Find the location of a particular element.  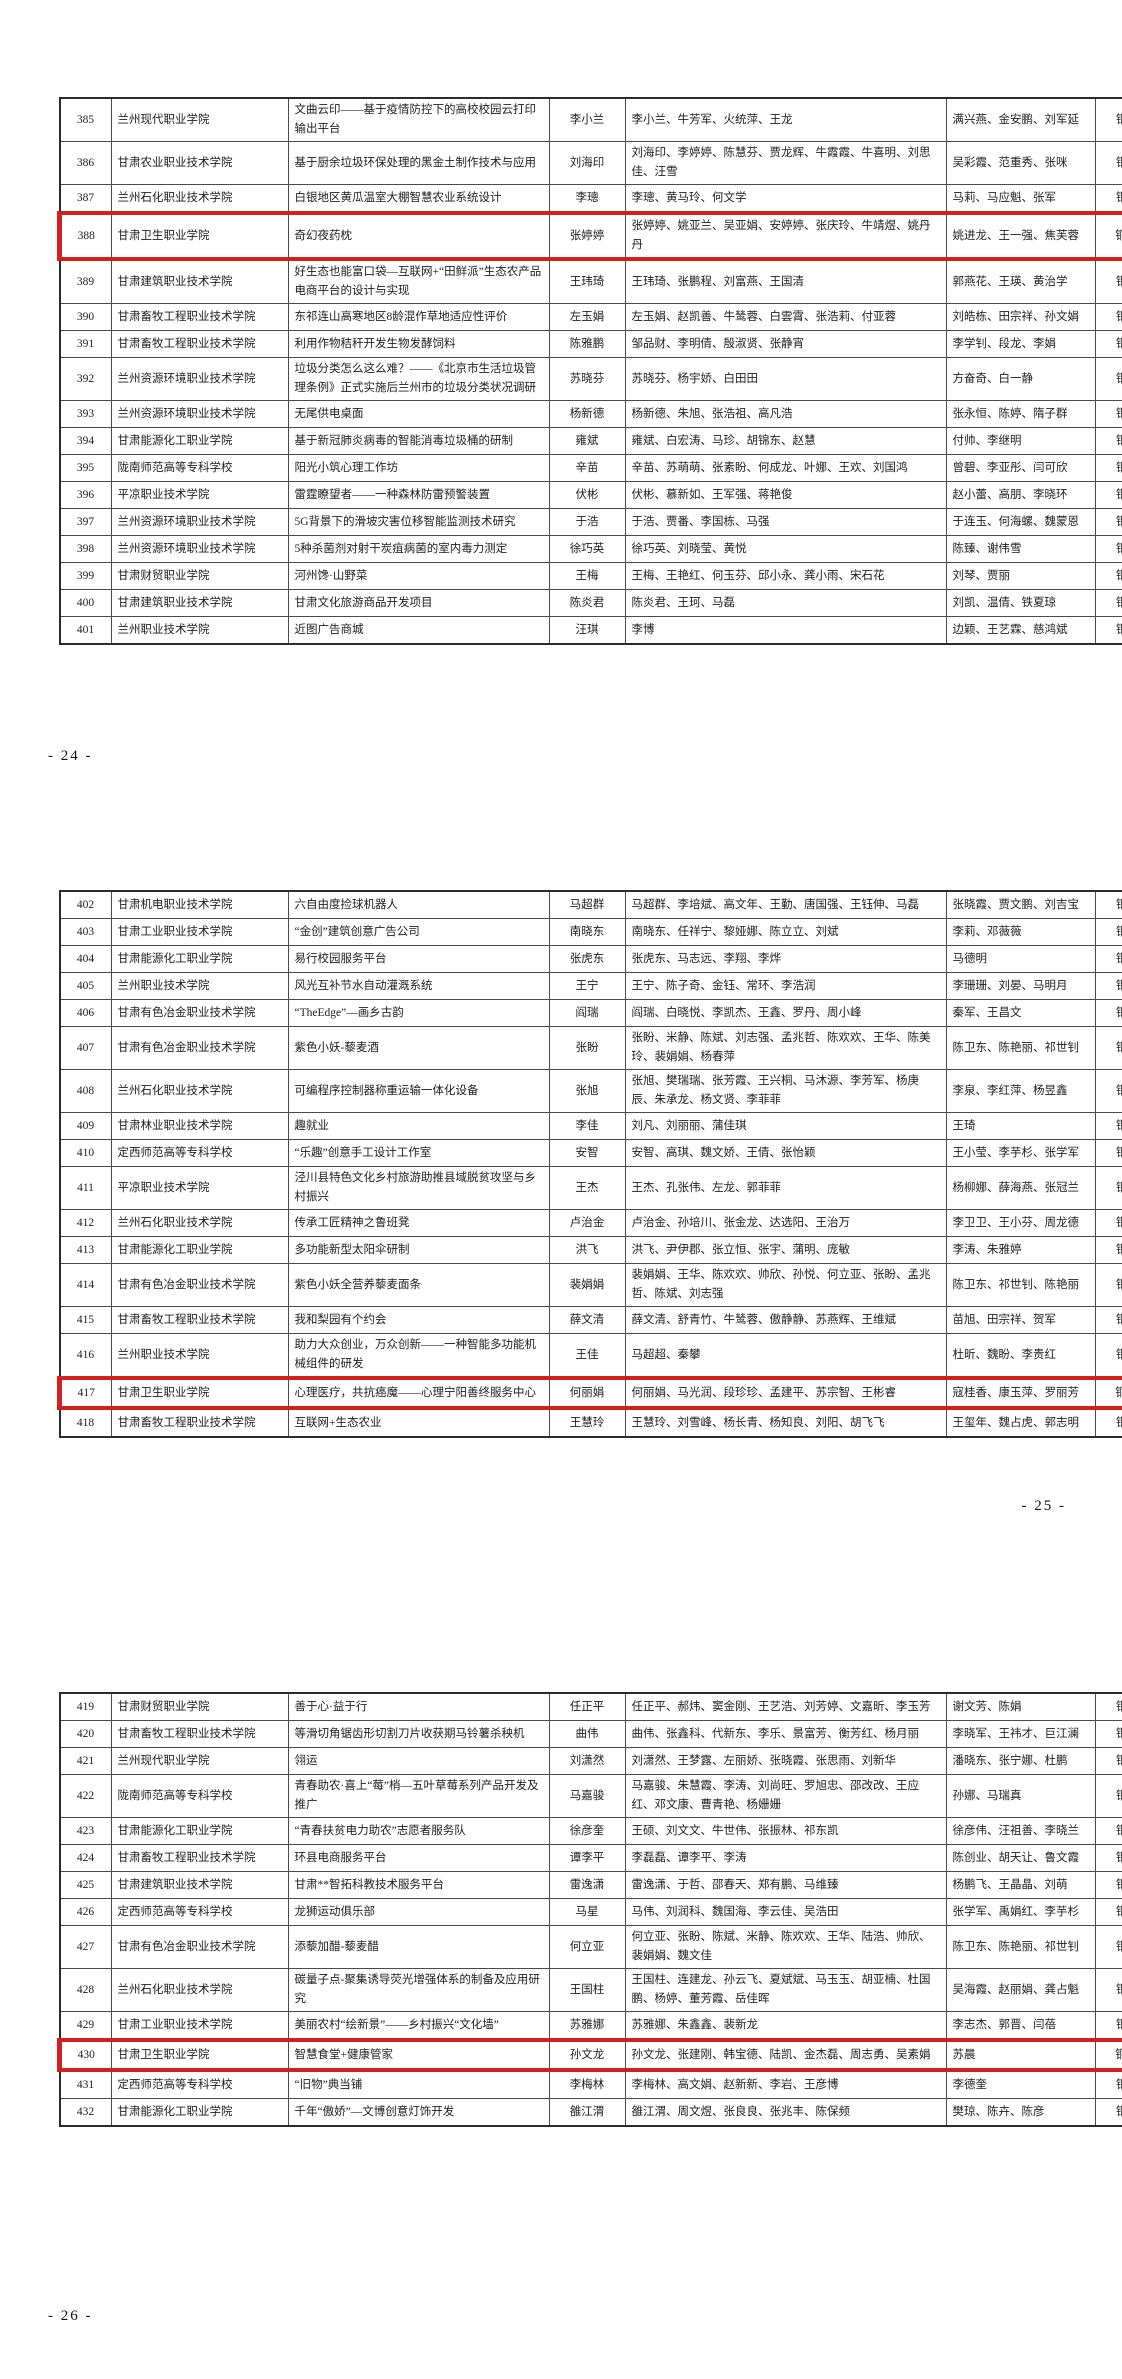

cell-advisors: 樊琼、陈卉、陈彦 is located at coordinates (1020, 2112).